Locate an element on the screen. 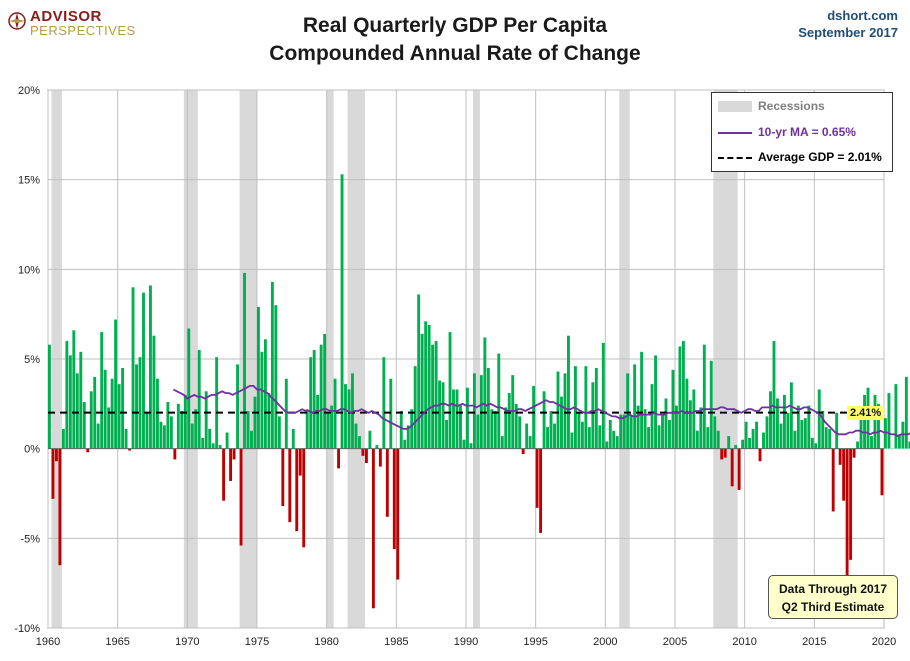 This screenshot has width=910, height=661. note-line2: Q2 Third Estimate is located at coordinates (833, 607).